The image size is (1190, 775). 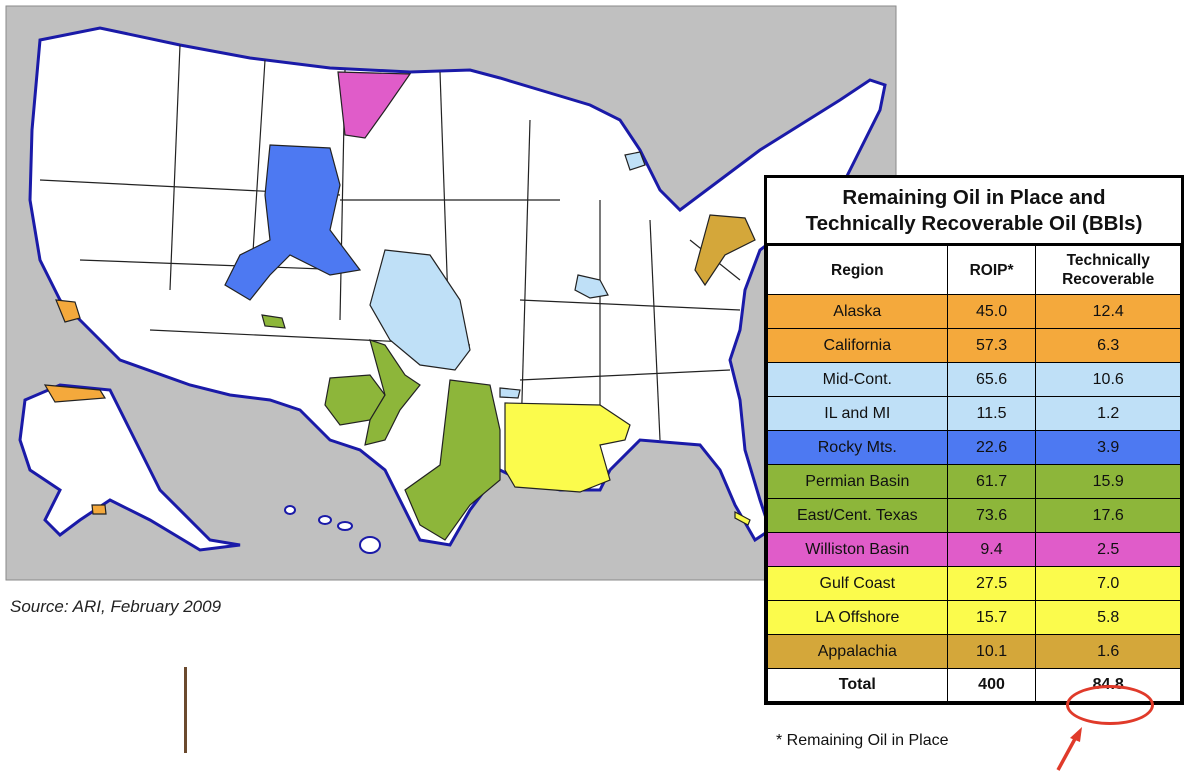 What do you see at coordinates (857, 345) in the screenshot?
I see `region-cell: California` at bounding box center [857, 345].